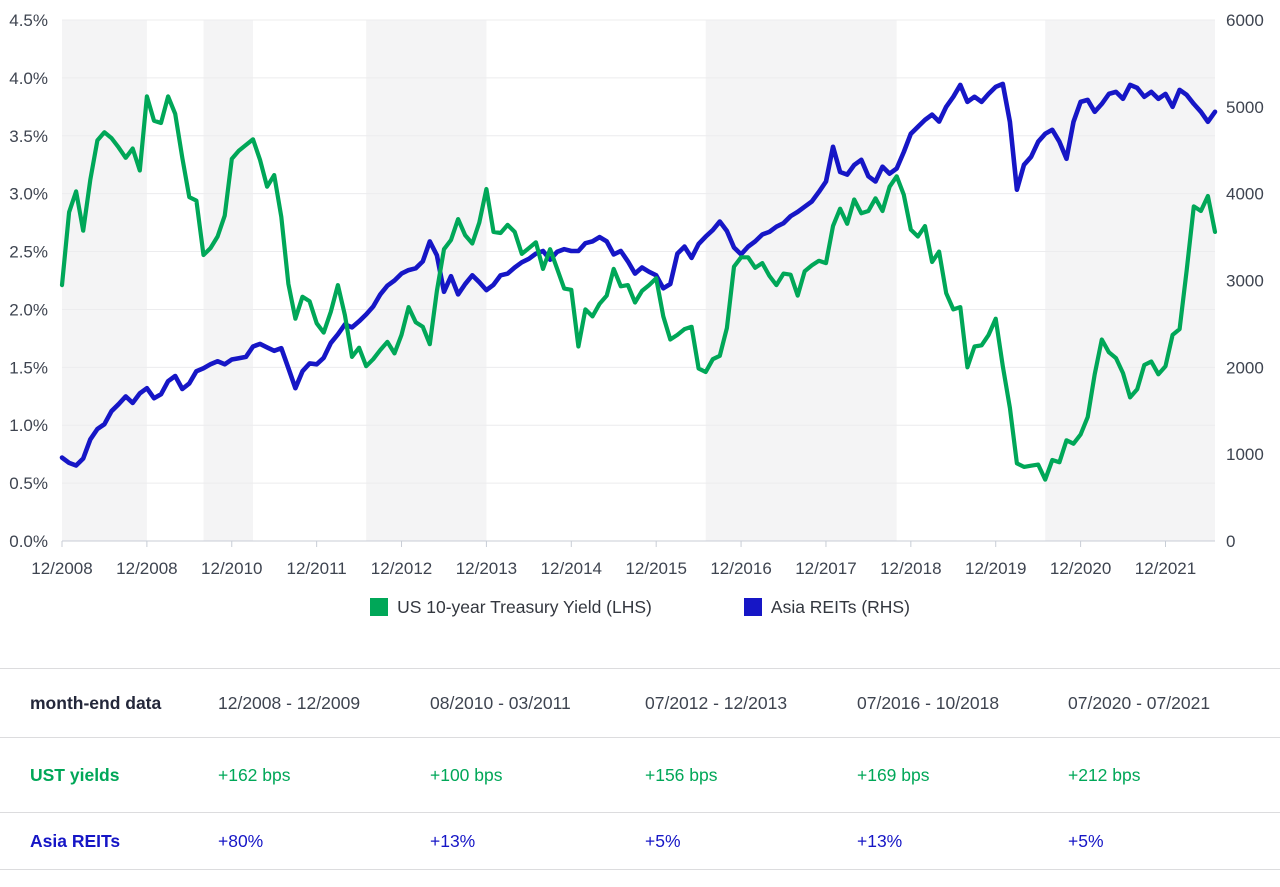 The height and width of the screenshot is (887, 1280). I want to click on x-tick-label: 12/2021, so click(1165, 568).